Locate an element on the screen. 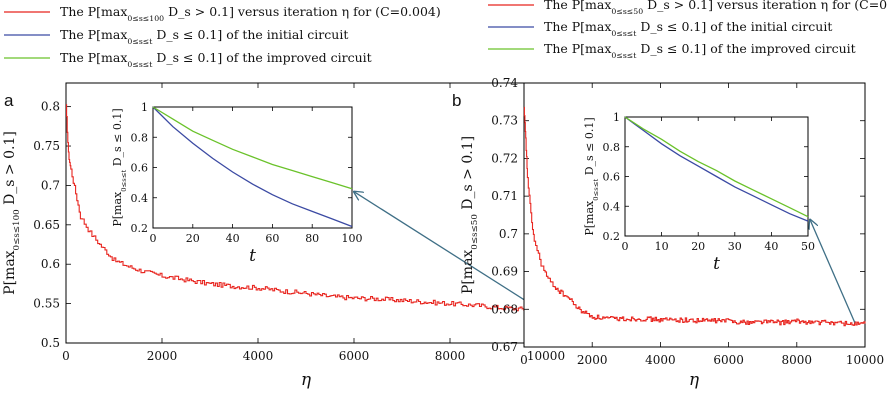  y-axis-label: P[max0≤s≤50 D_s > 0.1] is located at coordinates (470, 215).